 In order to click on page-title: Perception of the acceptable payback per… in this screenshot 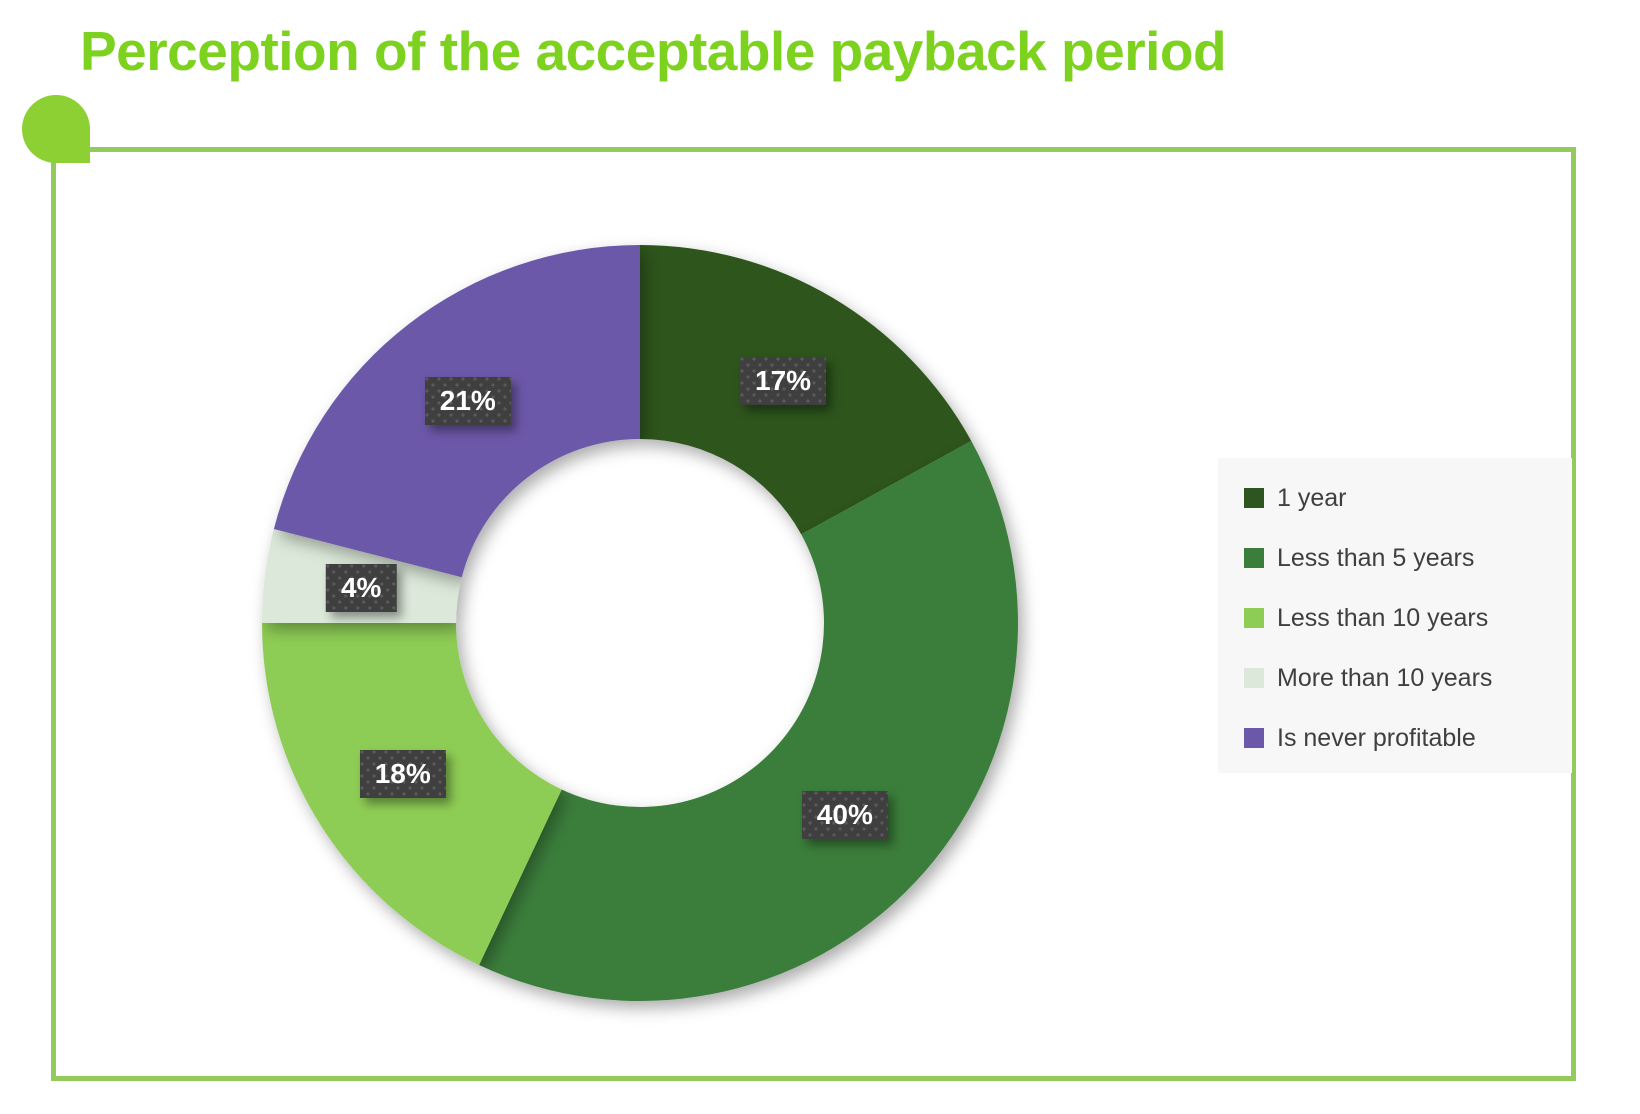, I will do `click(653, 51)`.